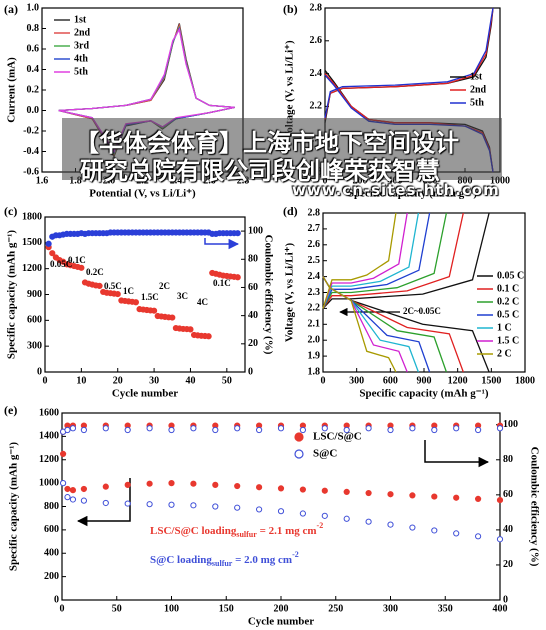 The image size is (546, 630). I want to click on x-tick-label: 1000, so click(500, 180).